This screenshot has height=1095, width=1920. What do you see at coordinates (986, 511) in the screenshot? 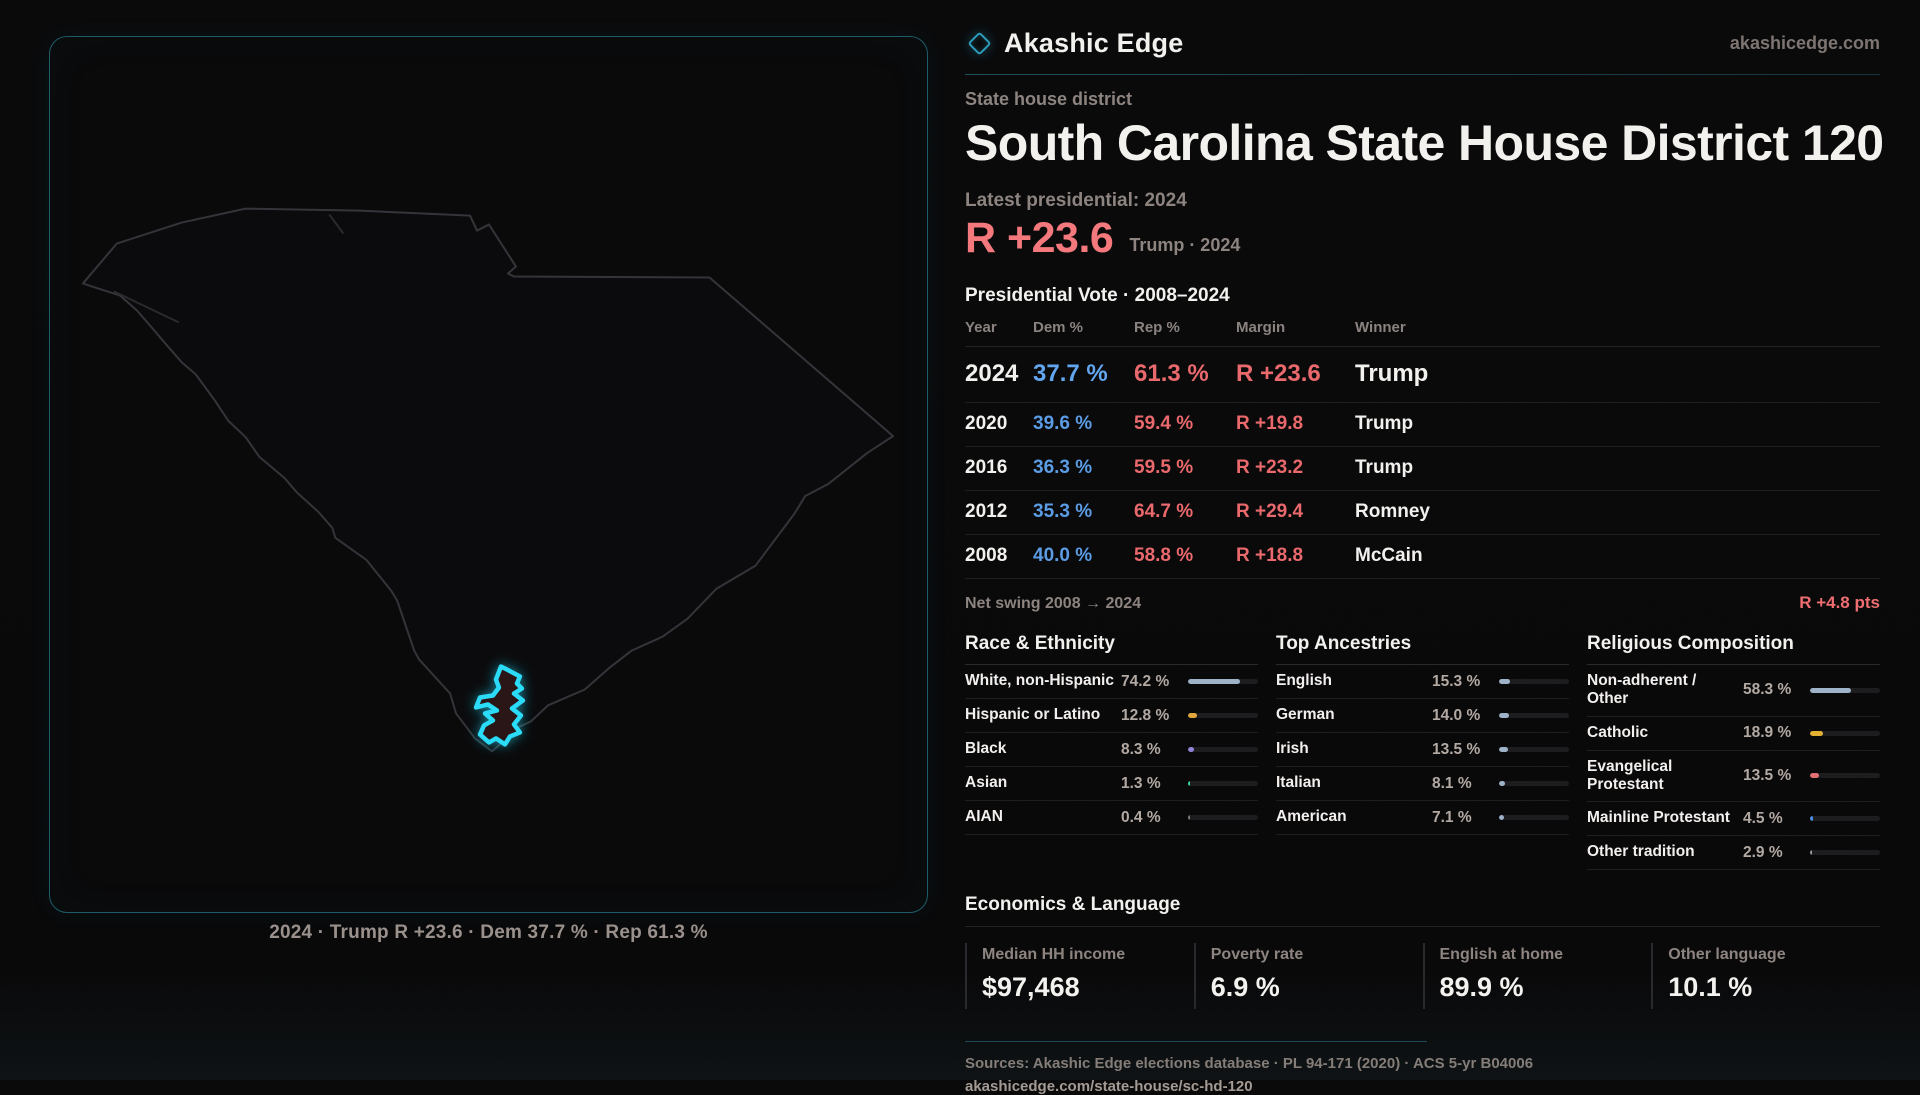
I see `results-cell-year: 2012` at bounding box center [986, 511].